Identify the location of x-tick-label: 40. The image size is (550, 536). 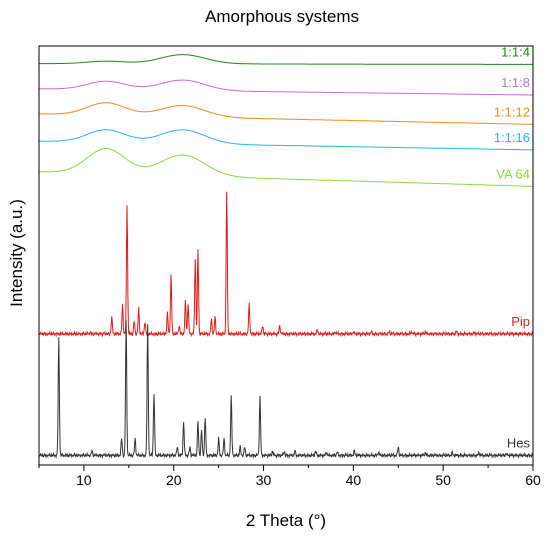
(354, 480).